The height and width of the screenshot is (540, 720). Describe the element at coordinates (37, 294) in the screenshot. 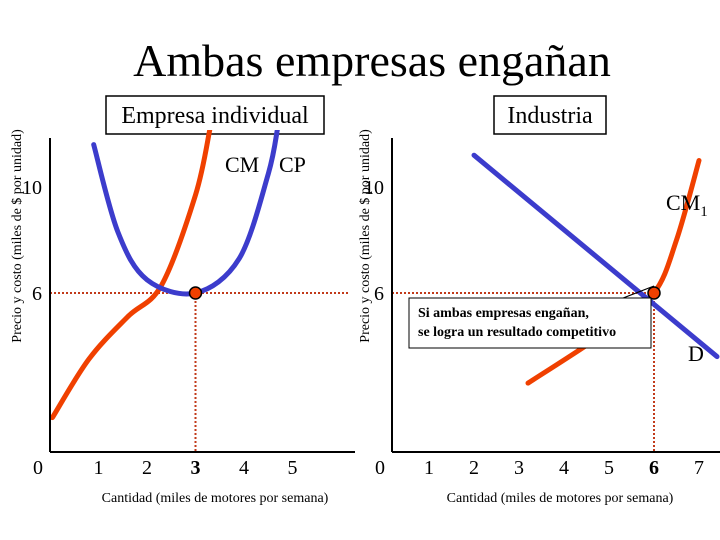

I see `left-y-tick-label: 6` at that location.